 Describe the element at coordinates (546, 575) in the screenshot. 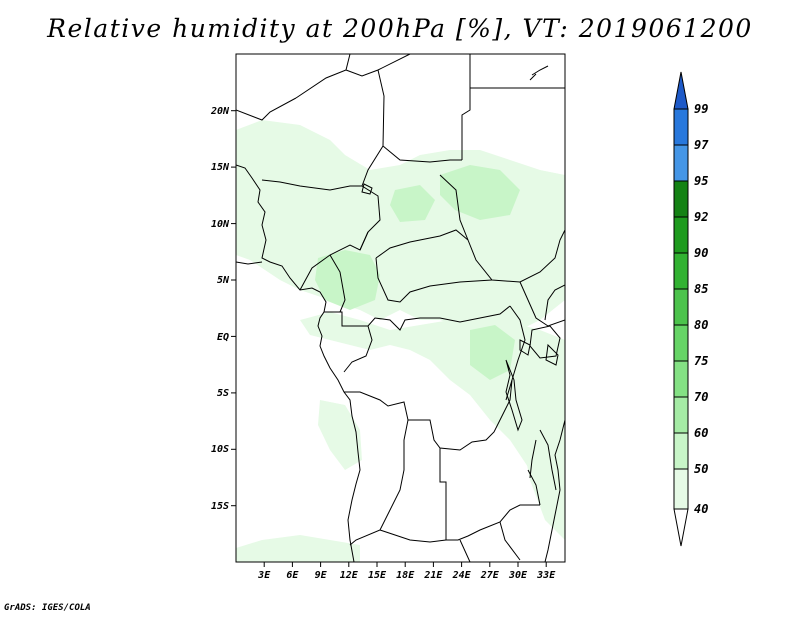

I see `lon-label-33e: 33E` at that location.